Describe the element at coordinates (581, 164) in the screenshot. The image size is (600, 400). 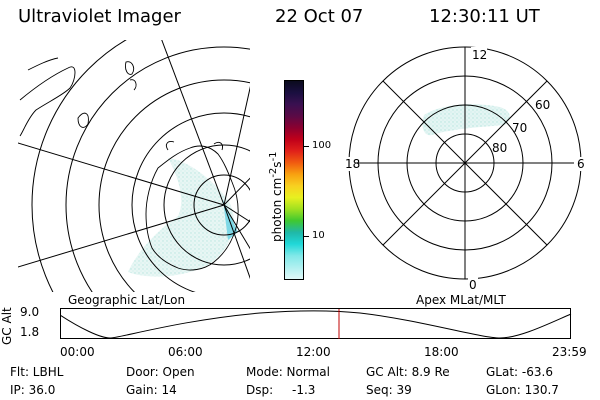
I see `mlt-label-6: 6` at that location.